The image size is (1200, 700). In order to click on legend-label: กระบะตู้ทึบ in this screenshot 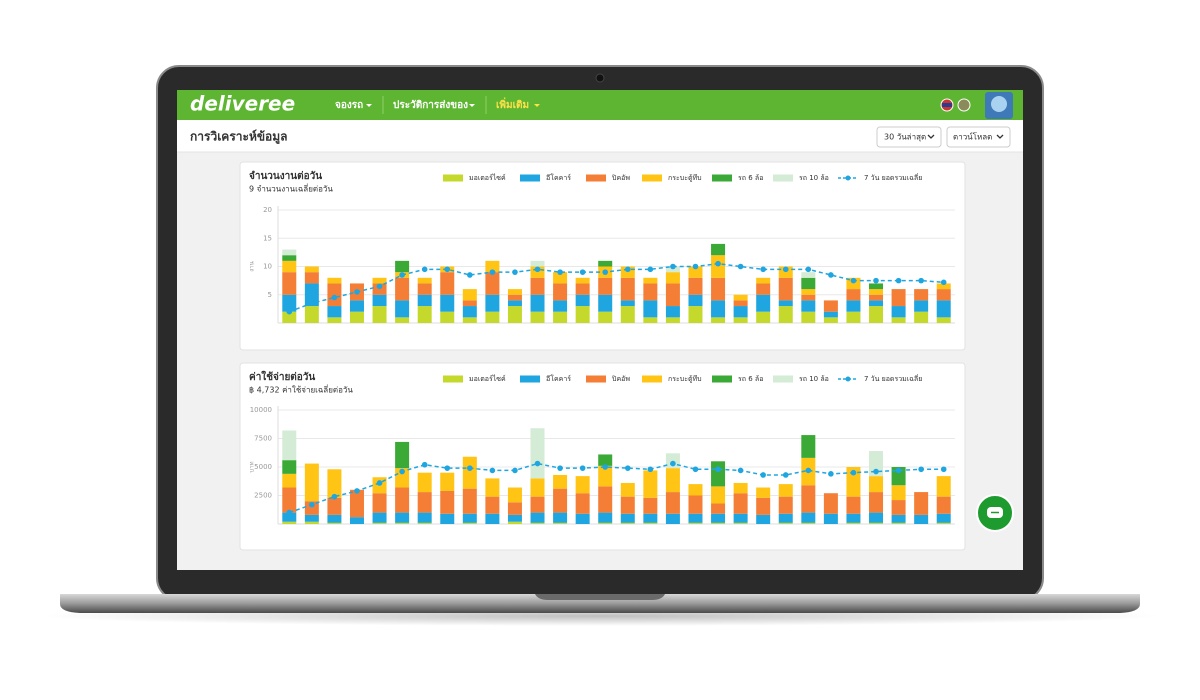, I will do `click(685, 378)`.